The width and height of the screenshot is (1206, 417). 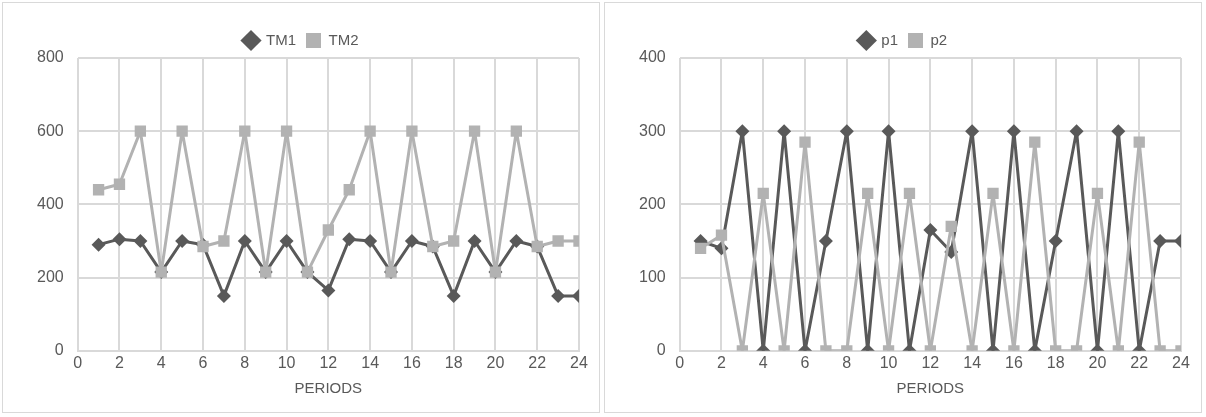 I want to click on y-tick-label: 600, so click(x=50, y=130).